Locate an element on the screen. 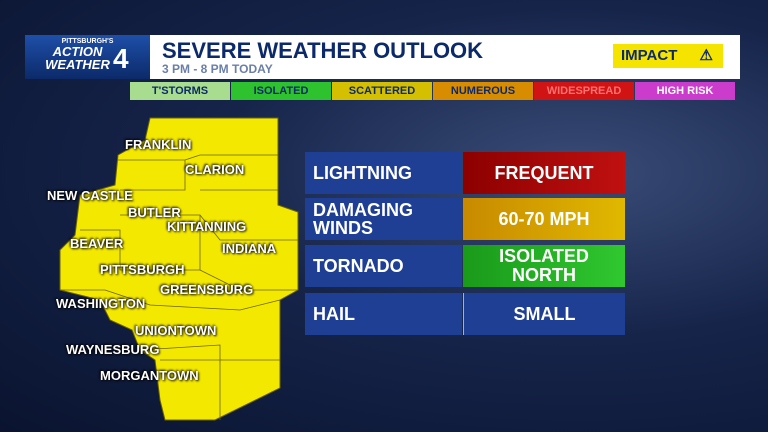  hazard-level: ISOLATED NORTH is located at coordinates (544, 266).